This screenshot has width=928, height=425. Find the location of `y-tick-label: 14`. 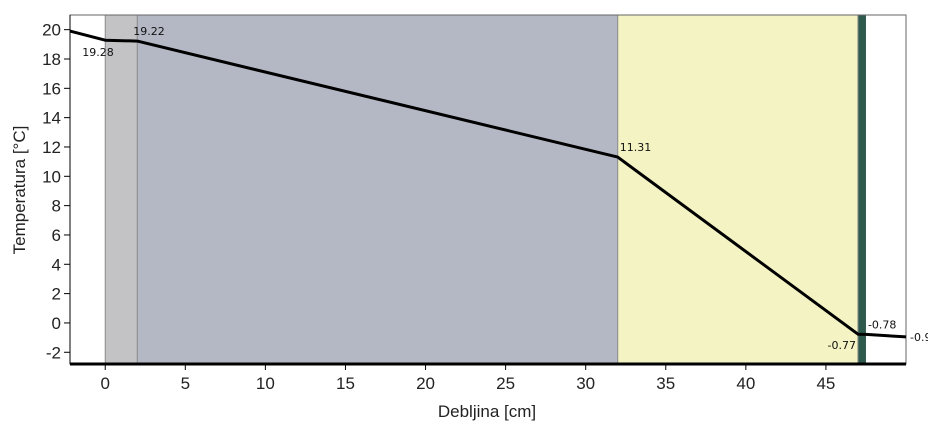

y-tick-label: 14 is located at coordinates (51, 118).